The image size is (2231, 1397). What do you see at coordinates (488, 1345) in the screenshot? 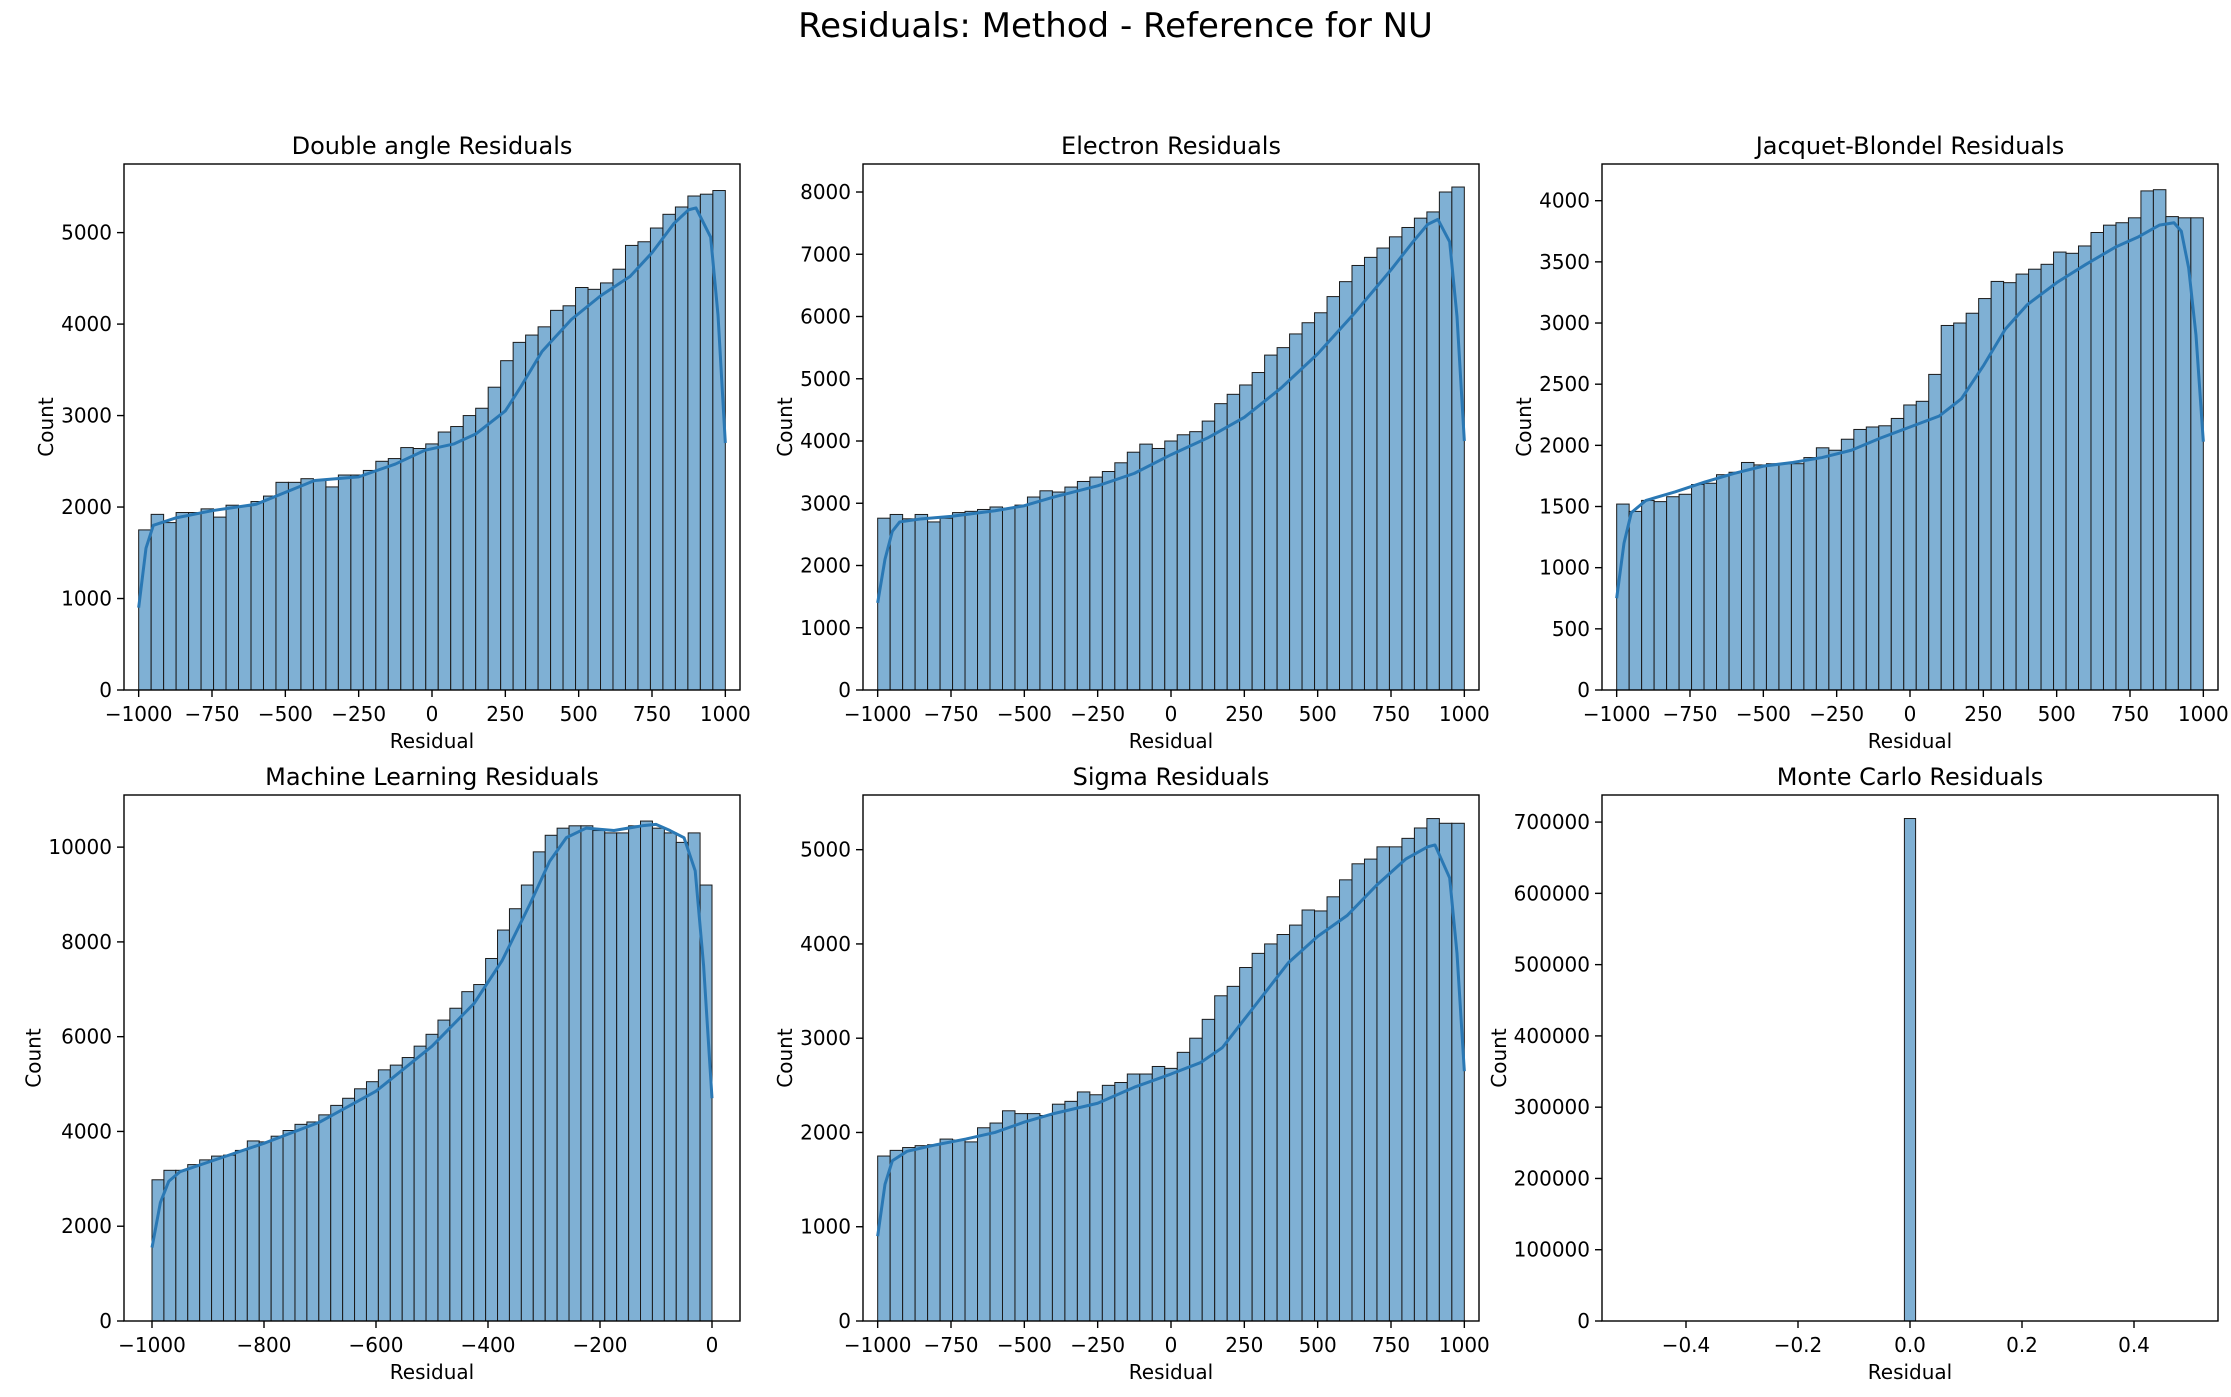
I see `x-tick-label: −400` at bounding box center [488, 1345].